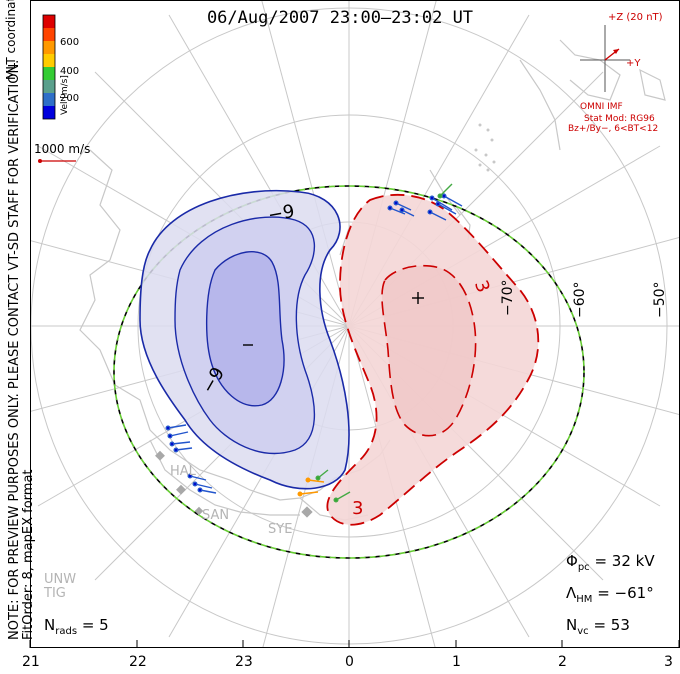 The height and width of the screenshot is (674, 680). What do you see at coordinates (354, 644) in the screenshot?
I see `mlt-axis-ticks` at bounding box center [354, 644].